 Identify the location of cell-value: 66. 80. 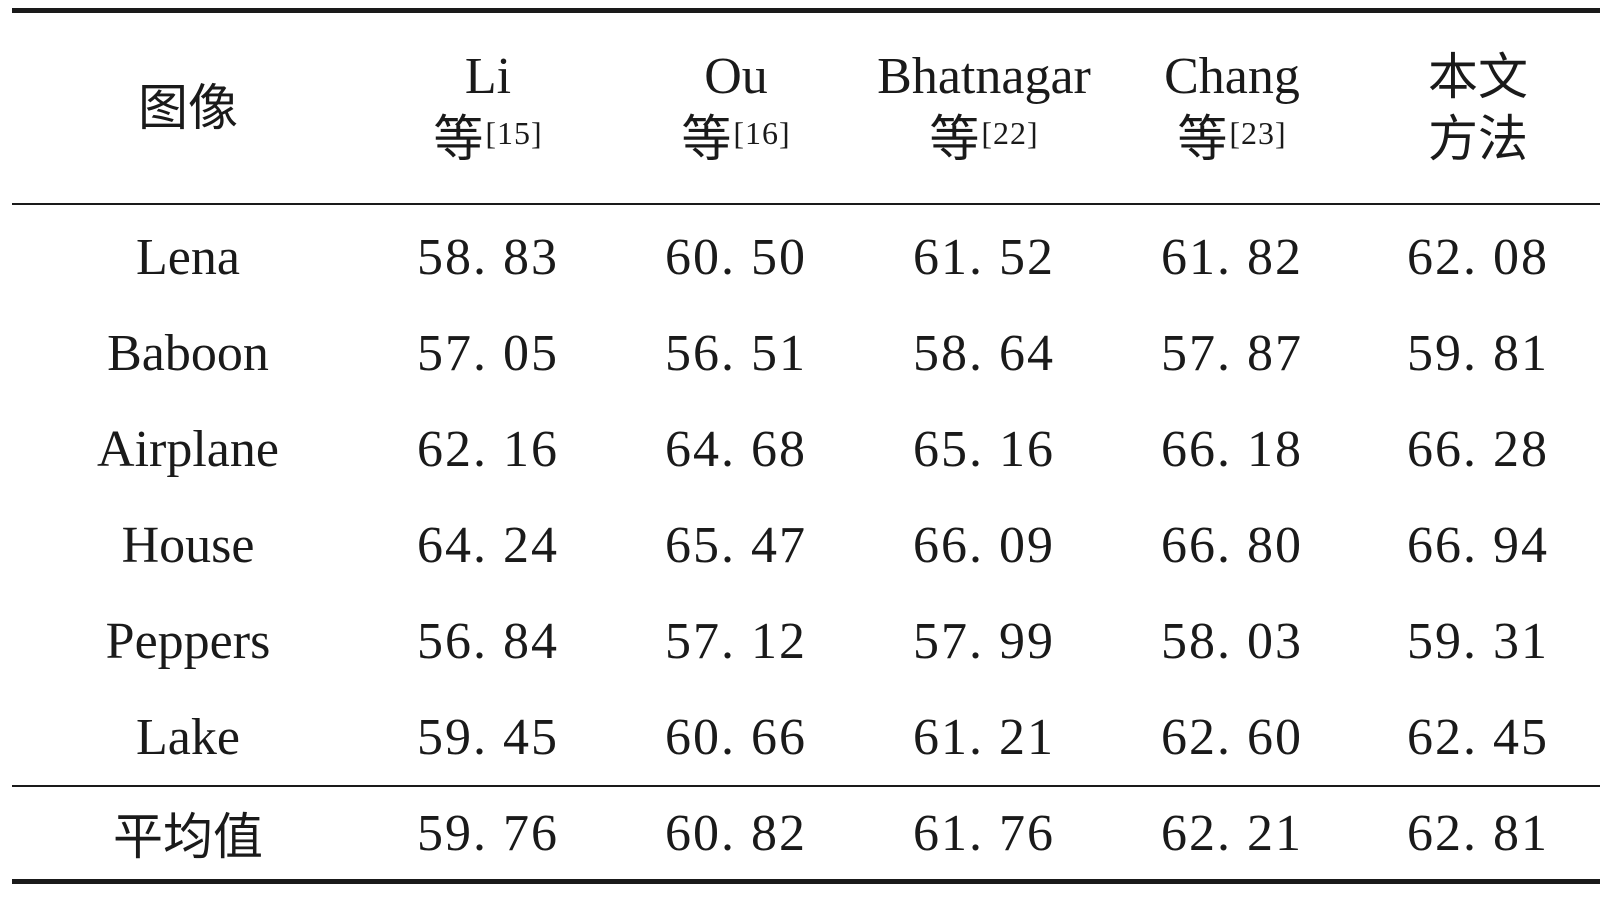
(1232, 545).